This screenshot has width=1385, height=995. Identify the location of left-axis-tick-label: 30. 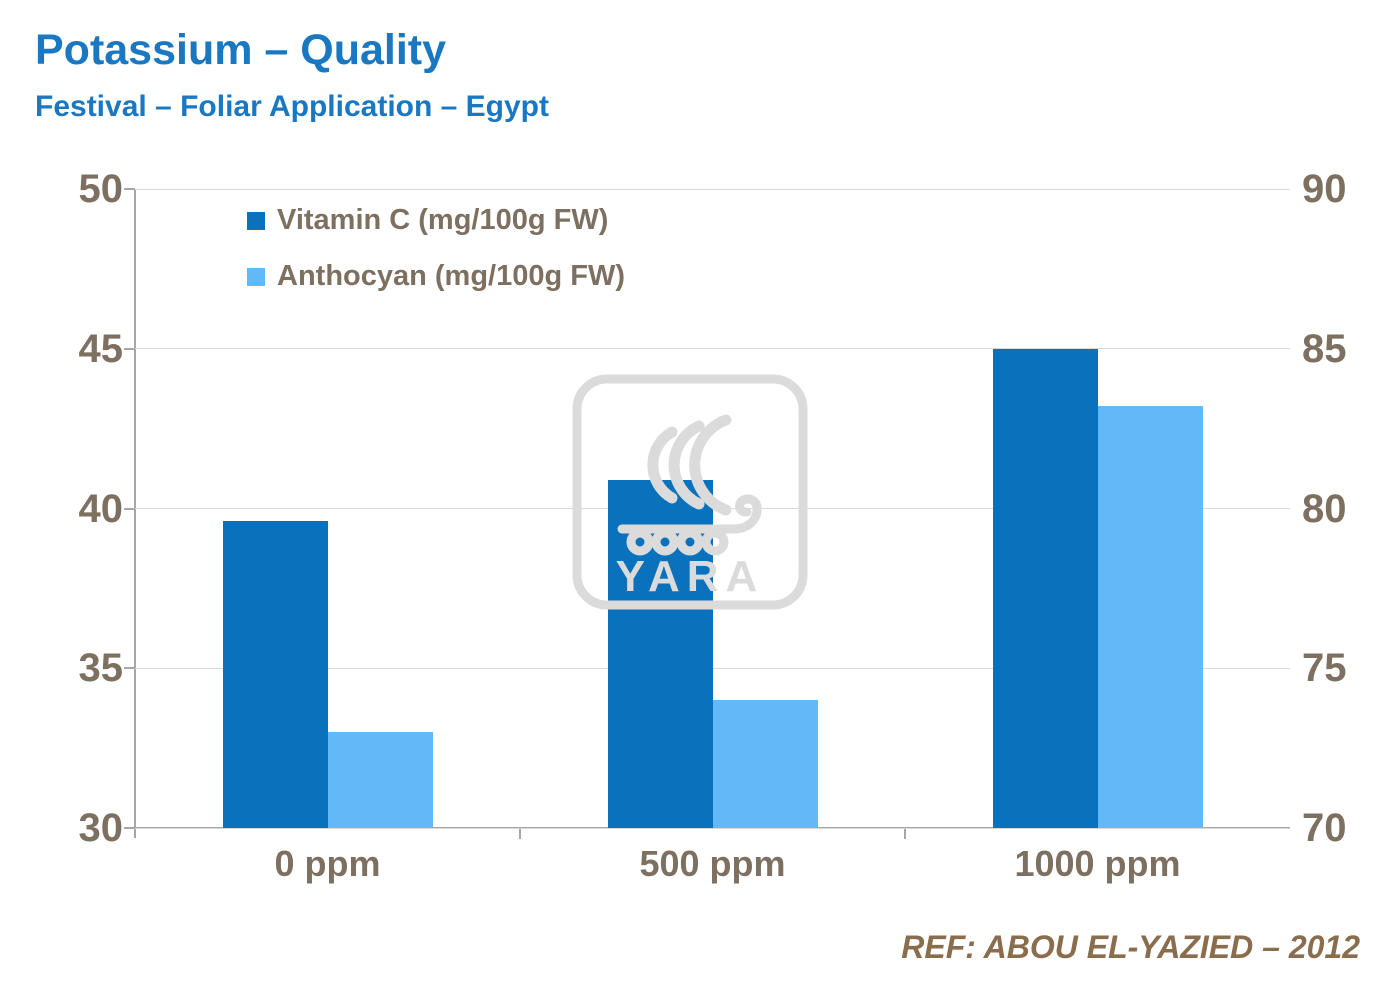
(101, 828).